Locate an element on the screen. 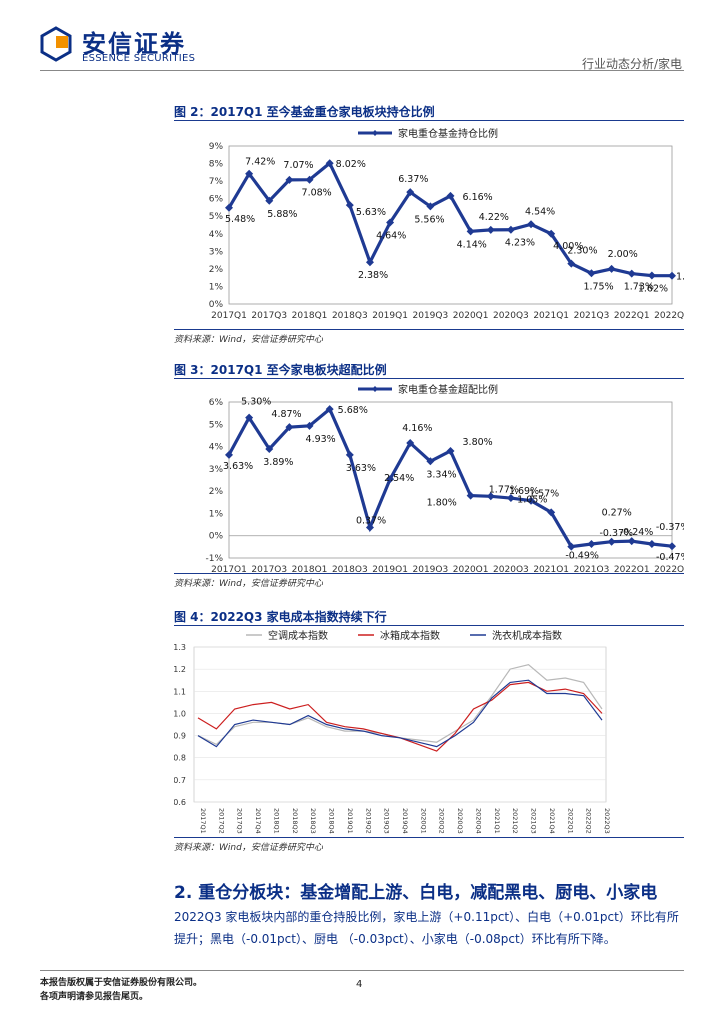  data-label: 6.16% is located at coordinates (478, 197).